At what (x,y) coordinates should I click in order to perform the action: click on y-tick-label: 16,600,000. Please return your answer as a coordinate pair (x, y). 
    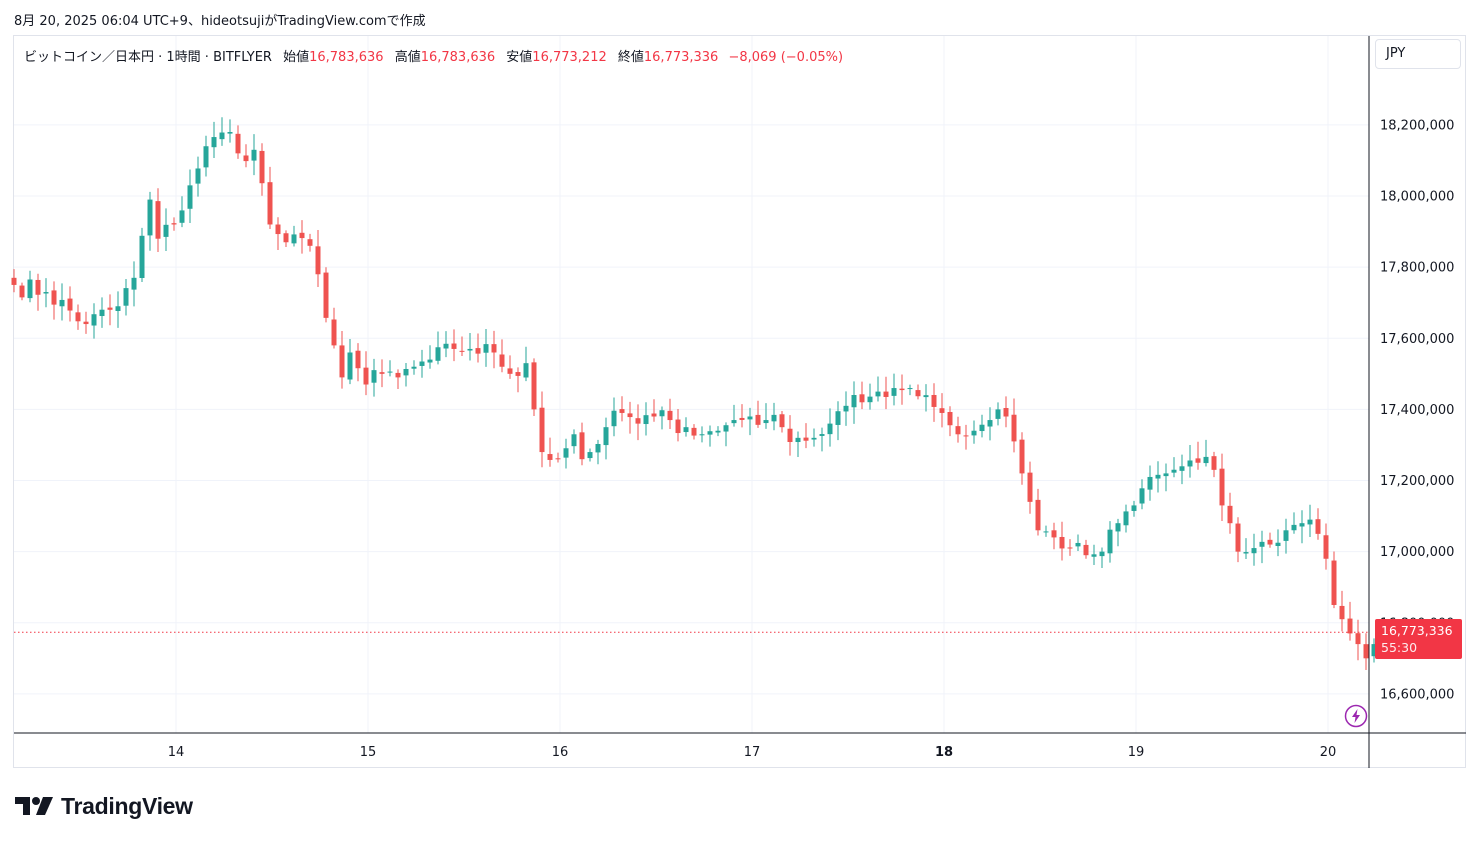
    Looking at the image, I should click on (1417, 694).